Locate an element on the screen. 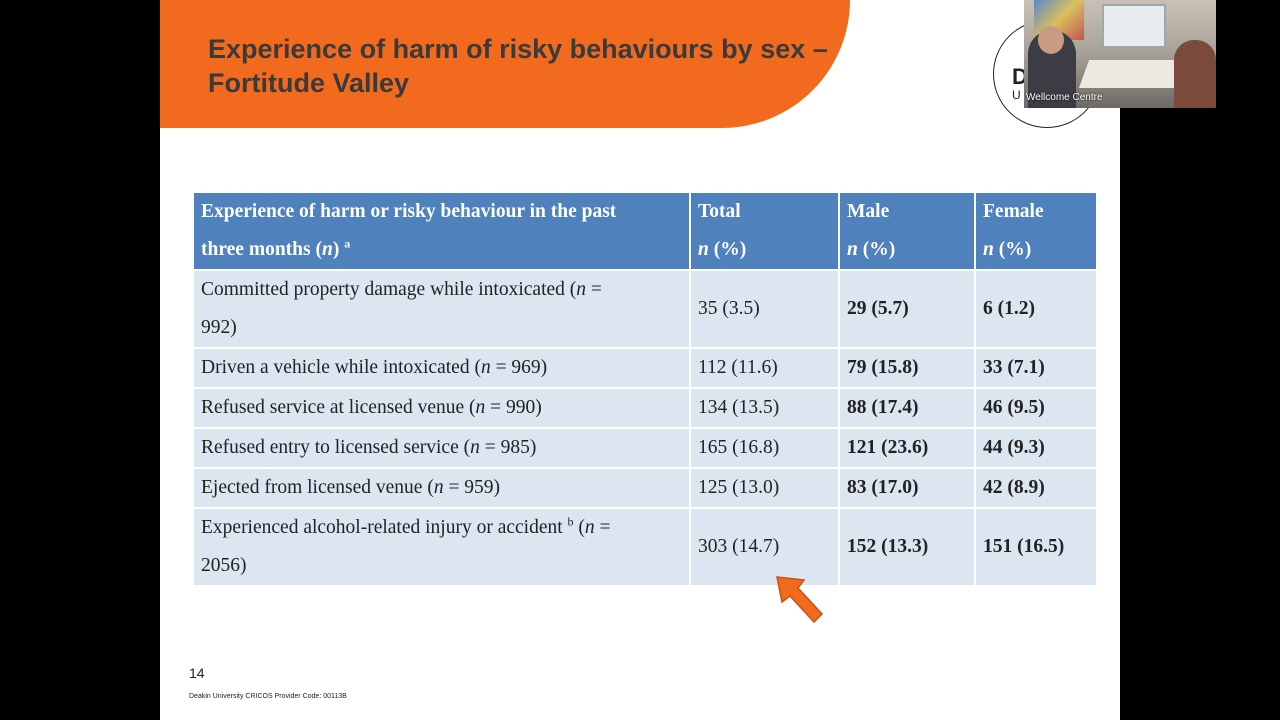 This screenshot has height=720, width=1280. row-paren: ( is located at coordinates (579, 527).